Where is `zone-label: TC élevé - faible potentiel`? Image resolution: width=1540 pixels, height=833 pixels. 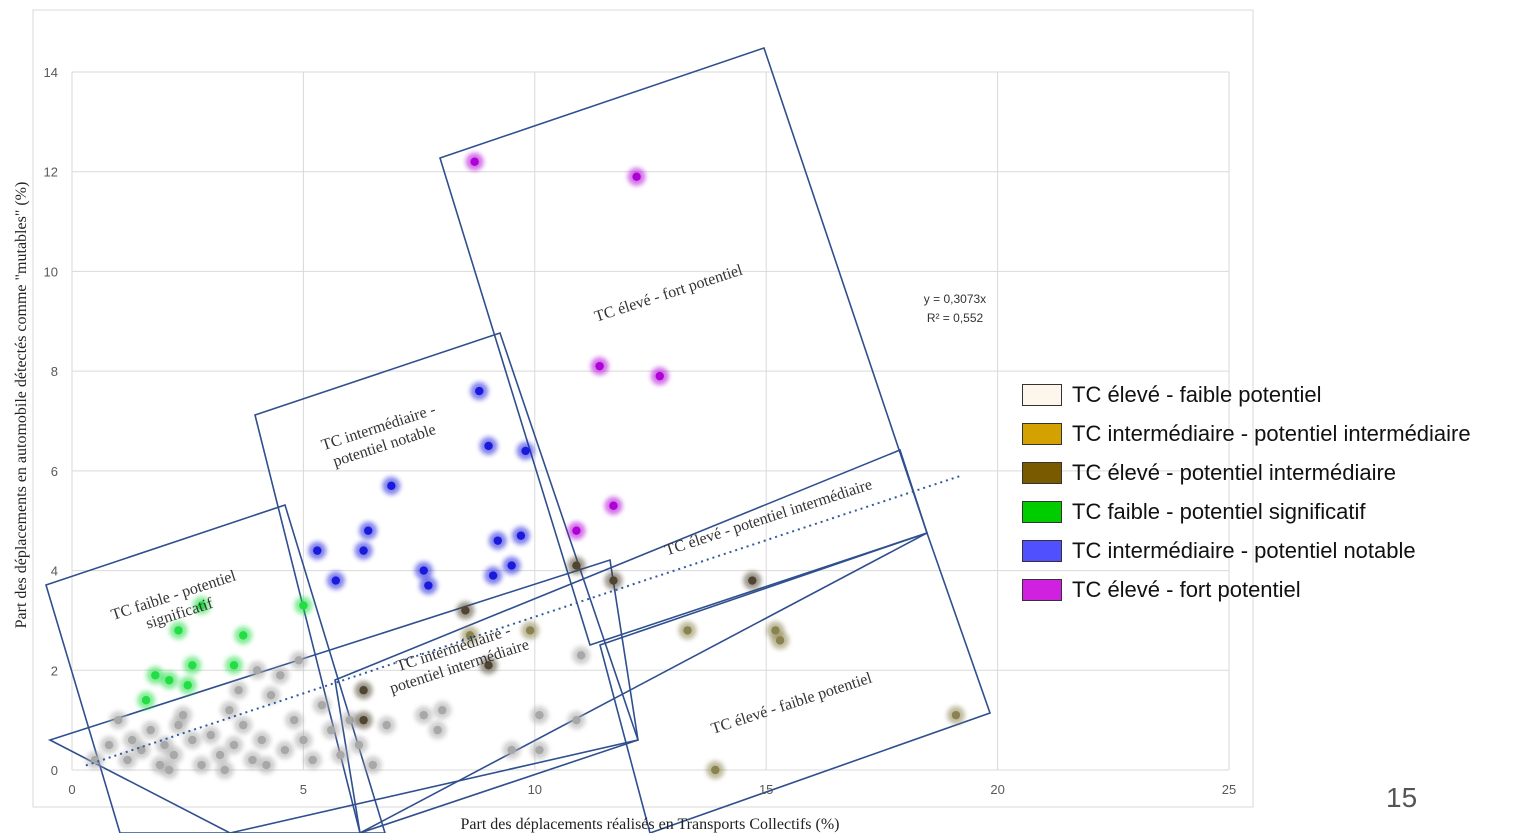 zone-label: TC élevé - faible potentiel is located at coordinates (791, 704).